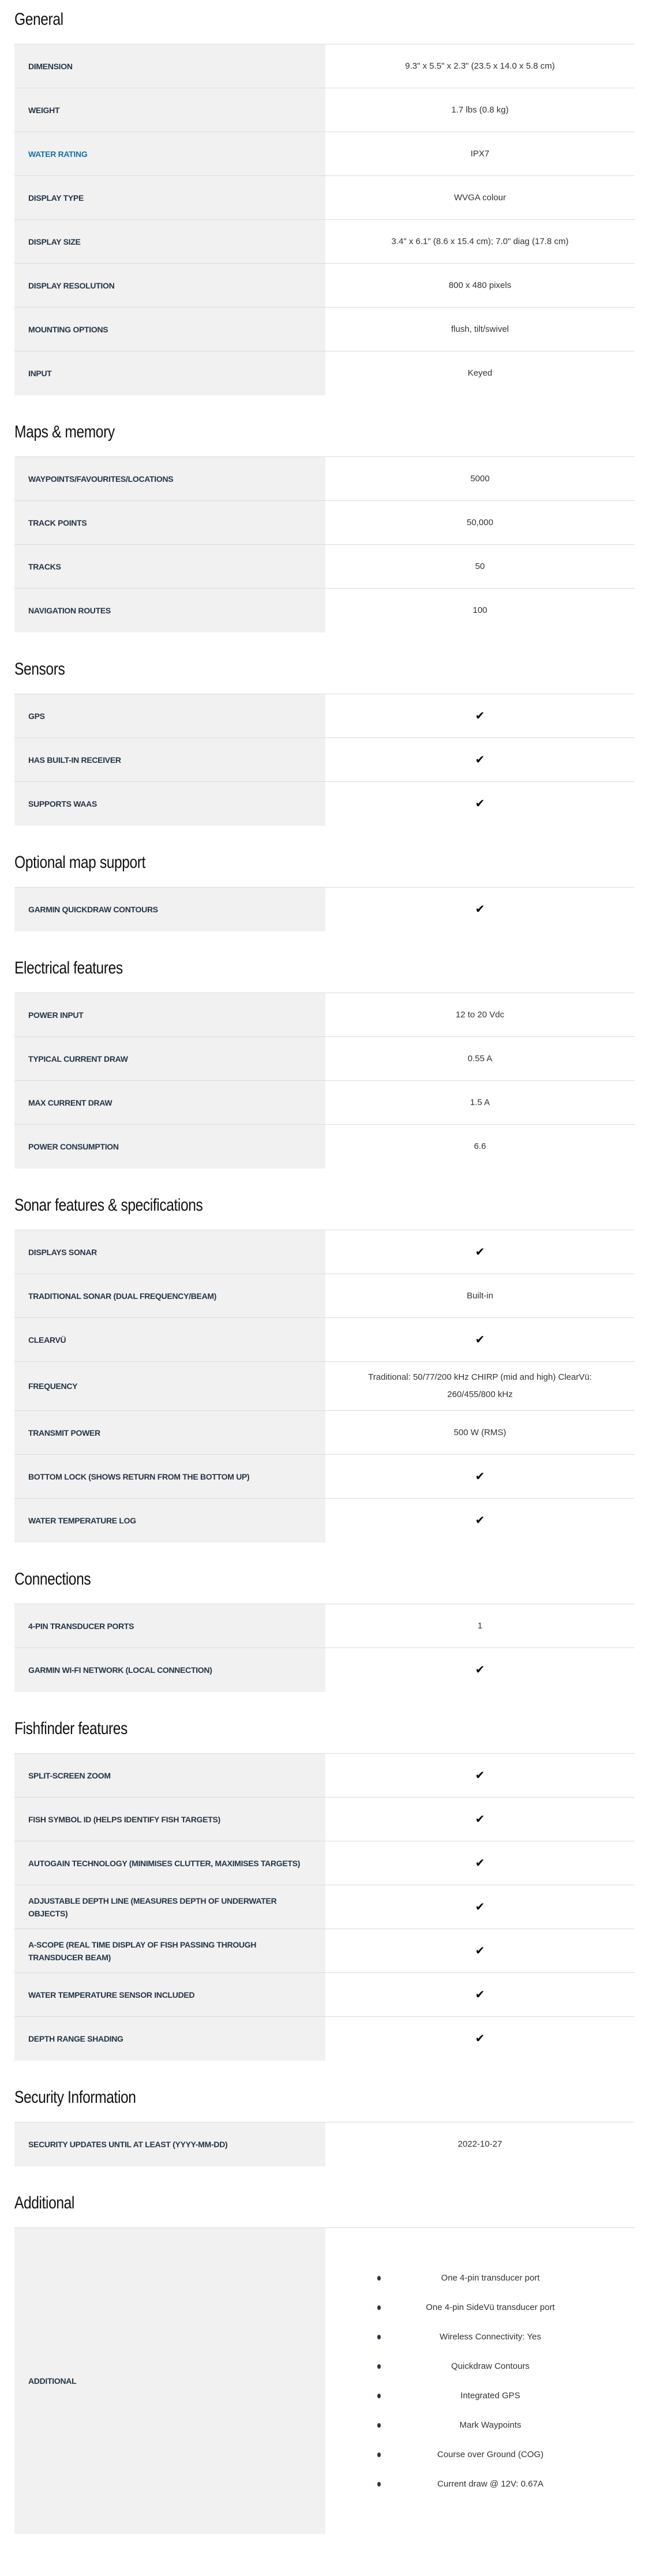 The height and width of the screenshot is (2576, 649). I want to click on spec-label: MOUNTING OPTIONS, so click(169, 329).